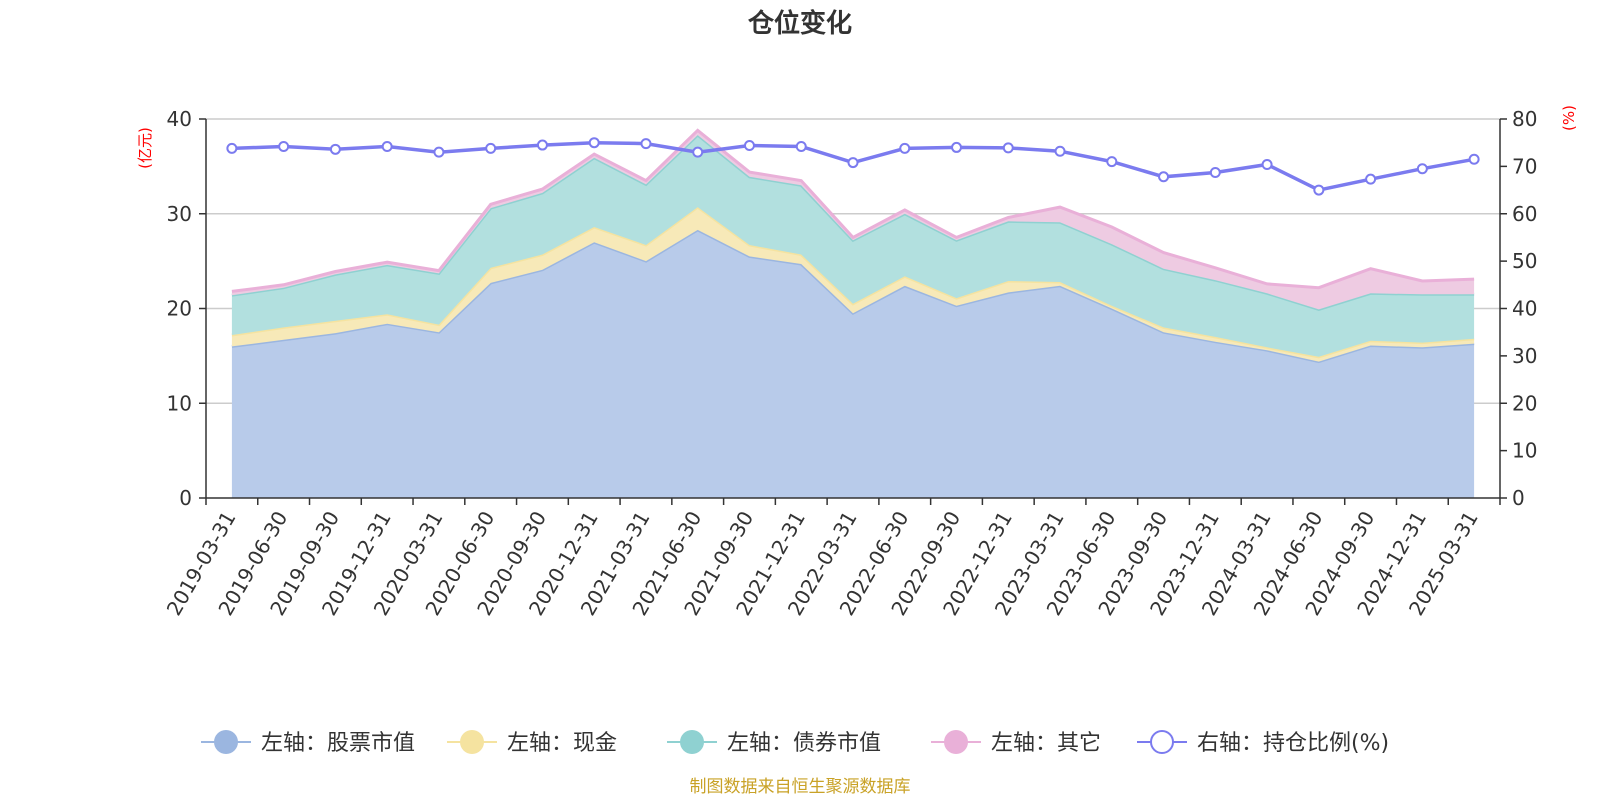 The image size is (1600, 800). I want to click on legend-item-1: 左轴：股票市值, so click(308, 743).